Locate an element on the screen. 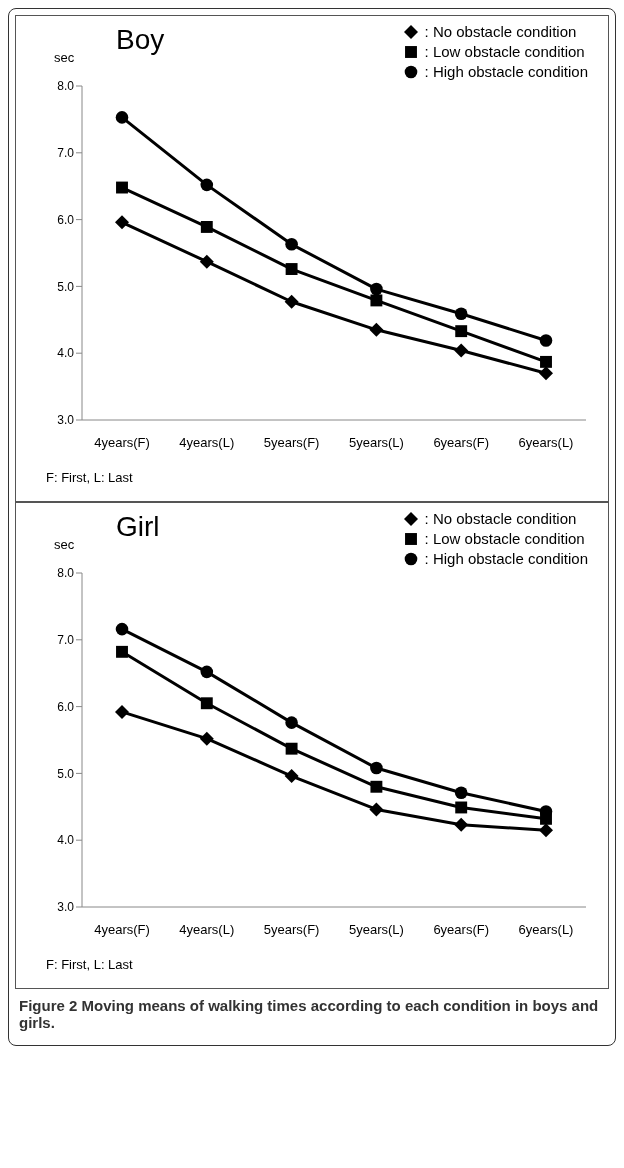 The width and height of the screenshot is (624, 1168). caption: Figure 2 Moving means of walking times according to each condition in boys and girls. is located at coordinates (309, 1014).